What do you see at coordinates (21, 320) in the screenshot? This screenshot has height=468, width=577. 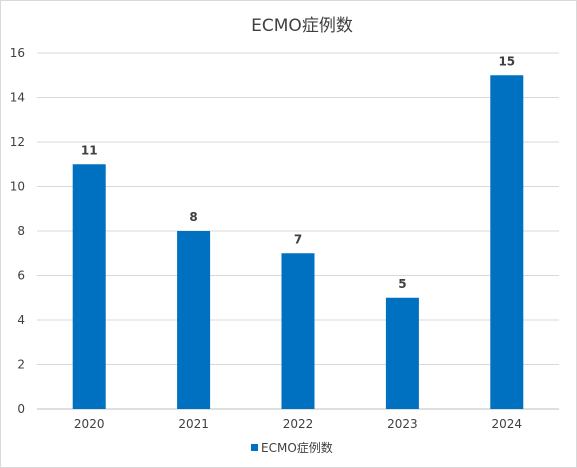 I see `y-tick-label: 4` at bounding box center [21, 320].